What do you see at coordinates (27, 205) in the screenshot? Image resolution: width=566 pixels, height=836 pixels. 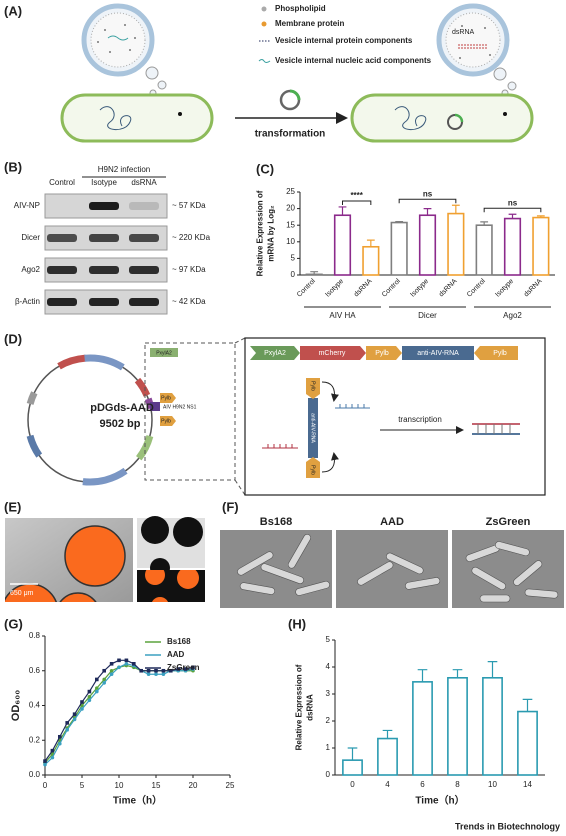 I see `protein-label: AIV-NP` at bounding box center [27, 205].